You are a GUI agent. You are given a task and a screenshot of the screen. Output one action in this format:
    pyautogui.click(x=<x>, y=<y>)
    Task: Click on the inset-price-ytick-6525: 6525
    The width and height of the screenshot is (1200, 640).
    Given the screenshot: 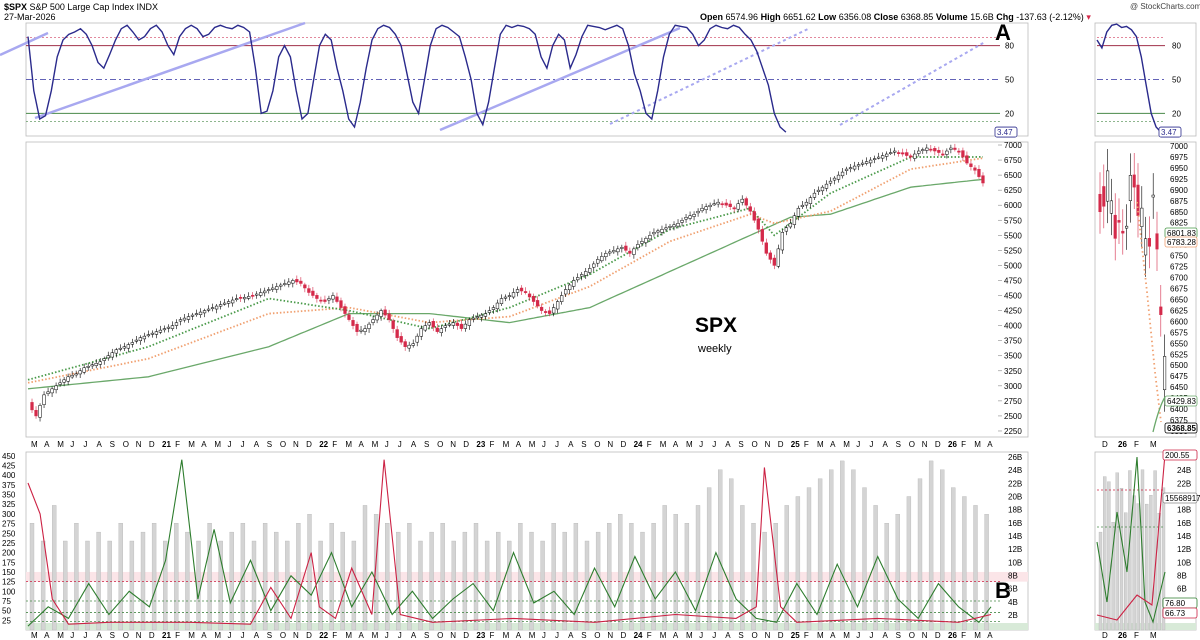 What is the action you would take?
    pyautogui.click(x=1179, y=354)
    